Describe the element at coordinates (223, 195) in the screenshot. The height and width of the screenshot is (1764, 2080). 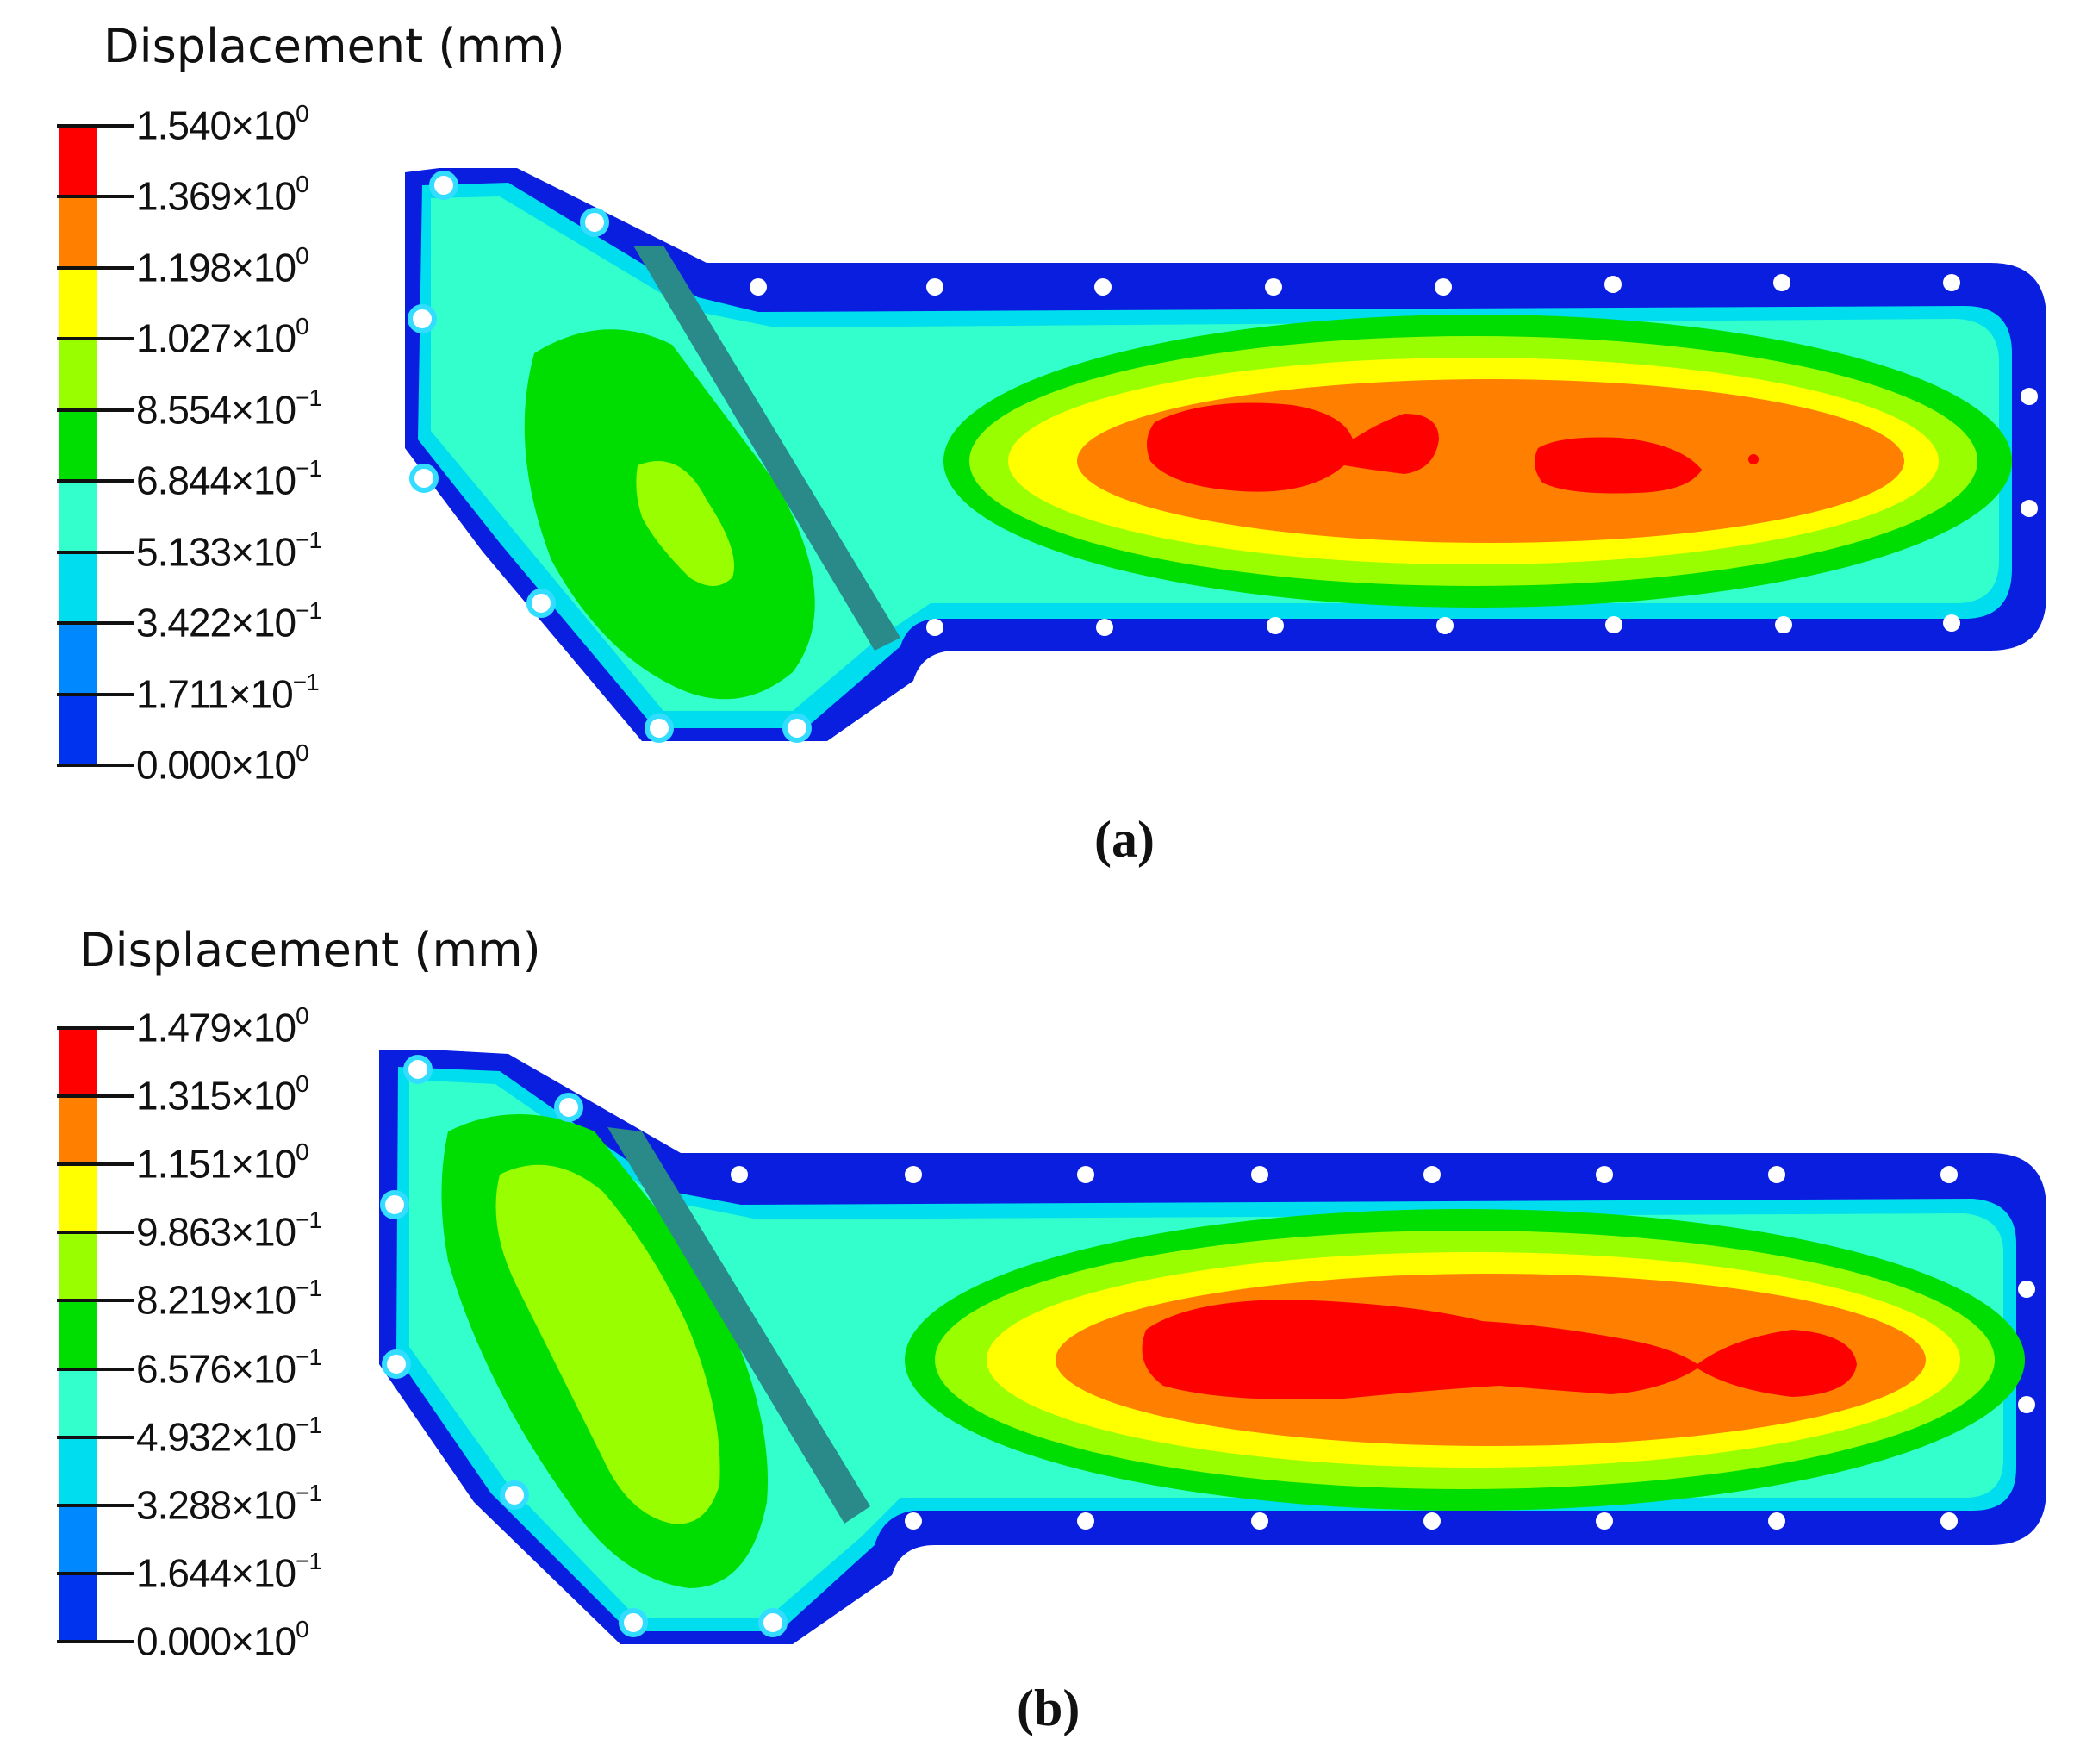
I see `legend-tick-label: 1.369×100` at that location.